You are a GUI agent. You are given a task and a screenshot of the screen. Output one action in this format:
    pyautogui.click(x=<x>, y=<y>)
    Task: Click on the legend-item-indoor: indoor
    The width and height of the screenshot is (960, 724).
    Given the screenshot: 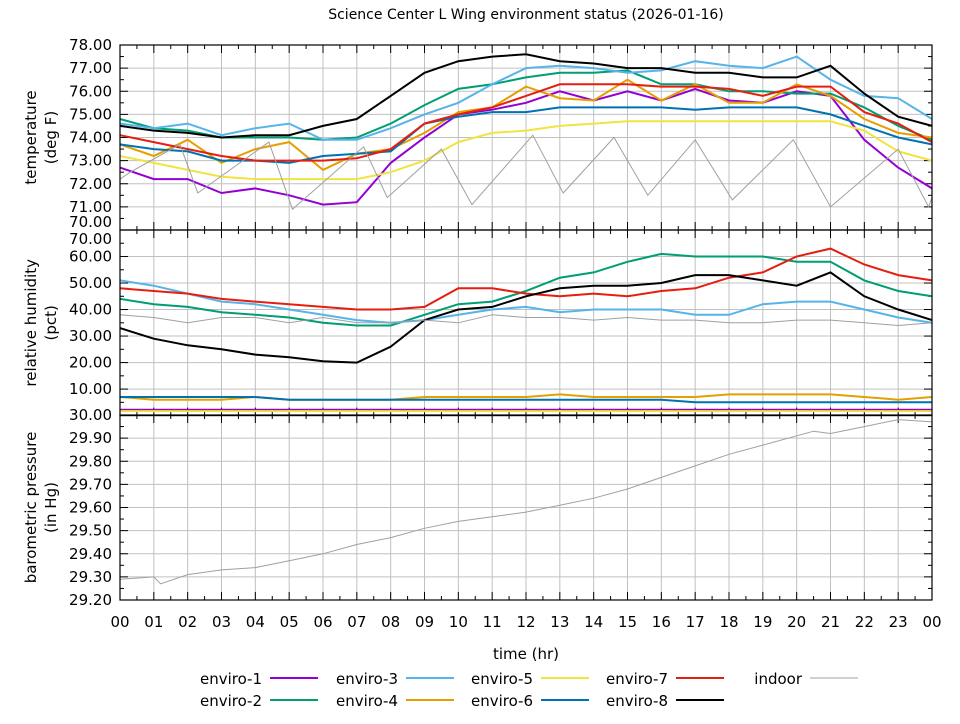 What is the action you would take?
    pyautogui.click(x=806, y=679)
    